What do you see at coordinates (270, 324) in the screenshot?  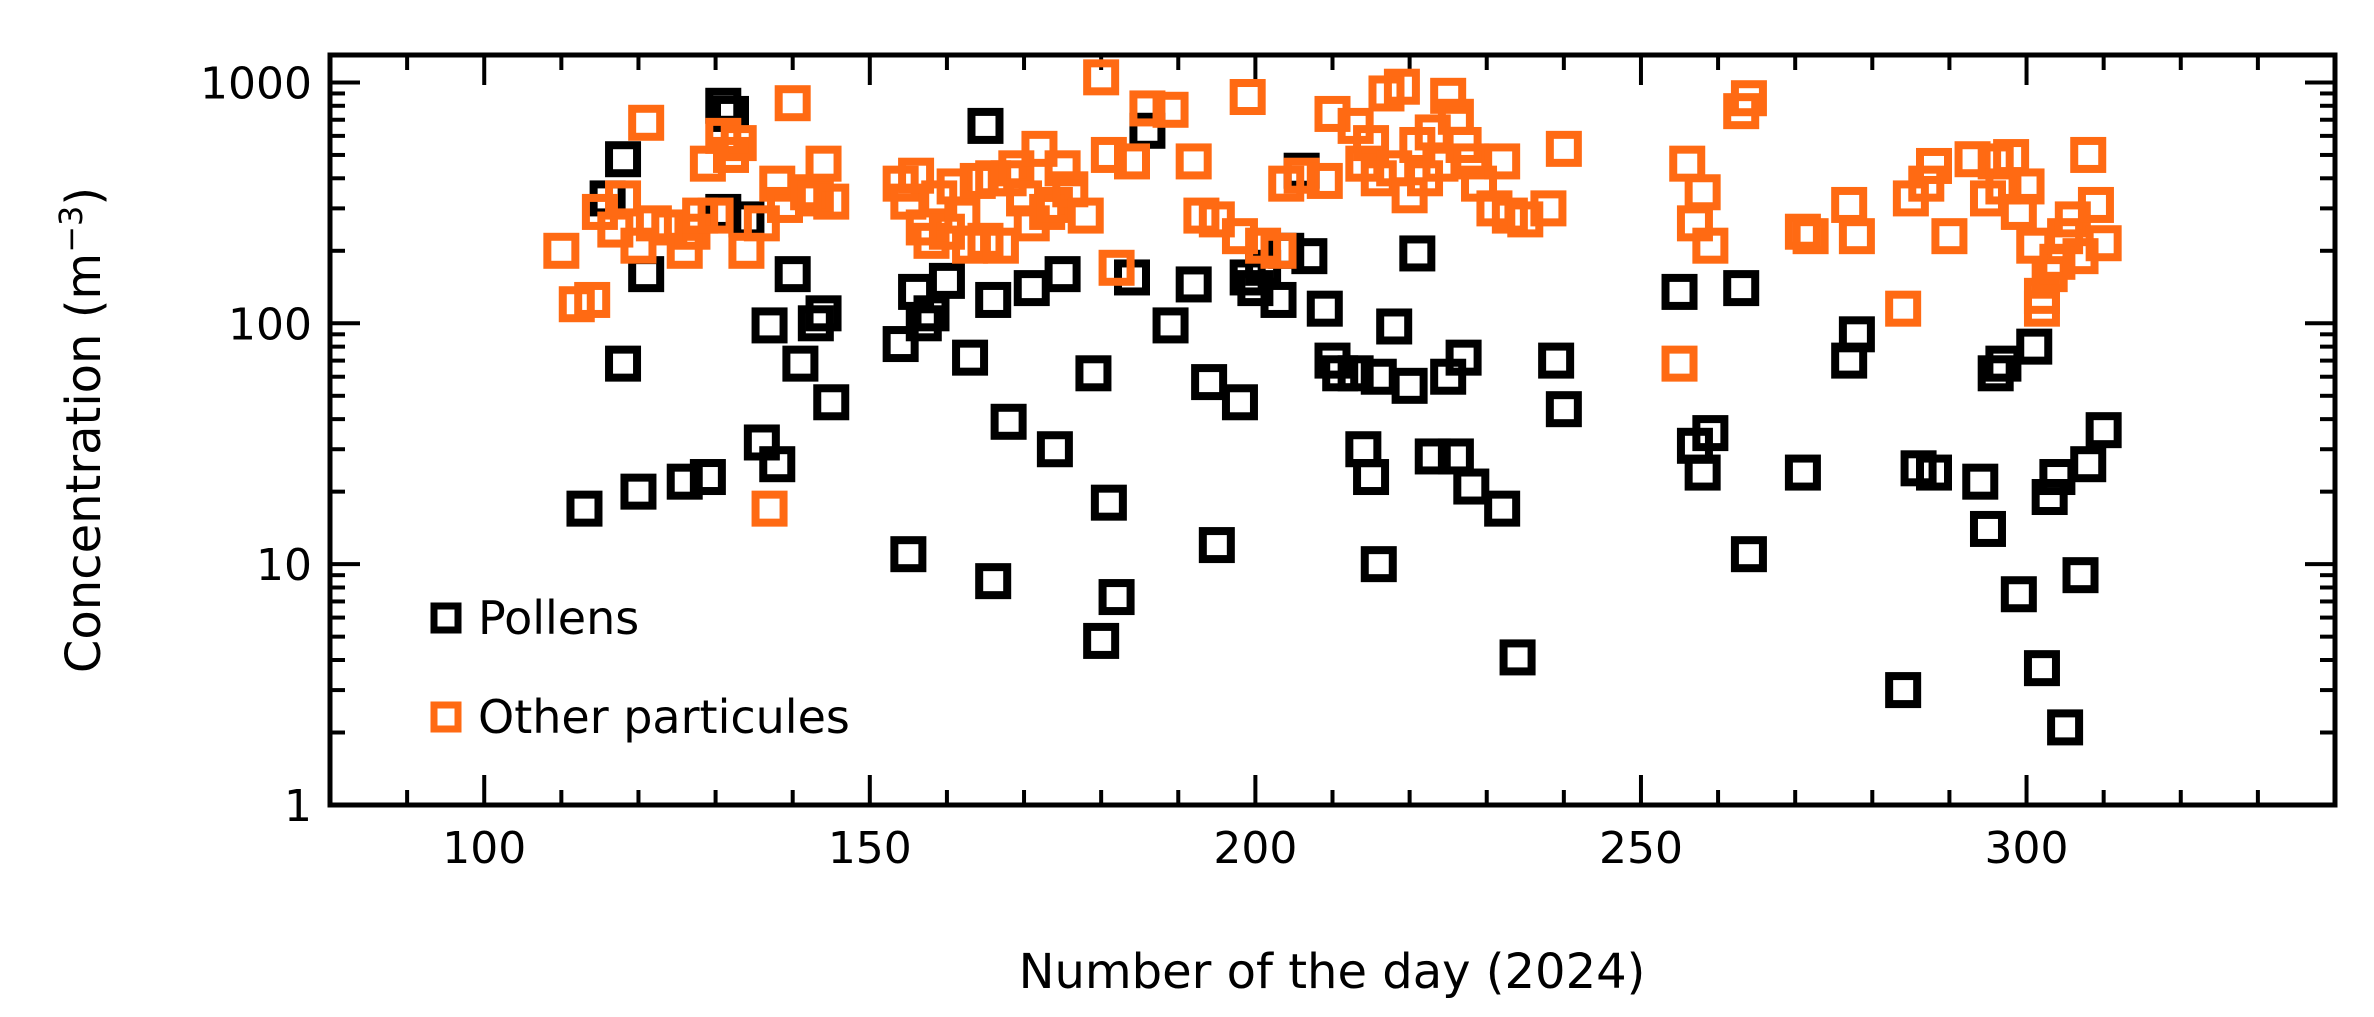 I see `y-tick-label: 100` at bounding box center [270, 324].